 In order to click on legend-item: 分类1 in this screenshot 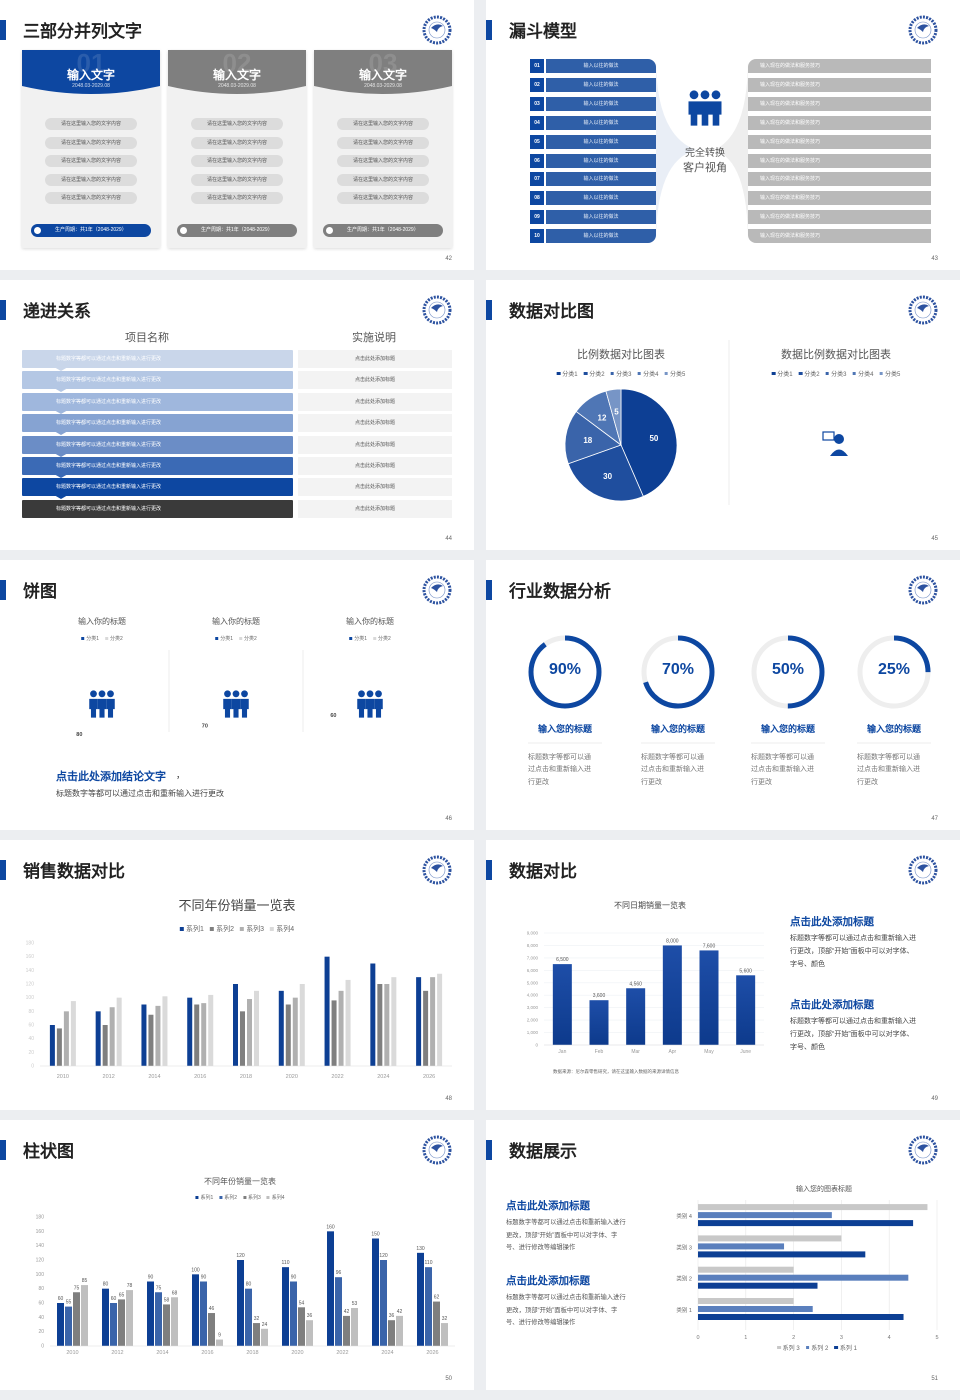, I will do `click(90, 638)`.